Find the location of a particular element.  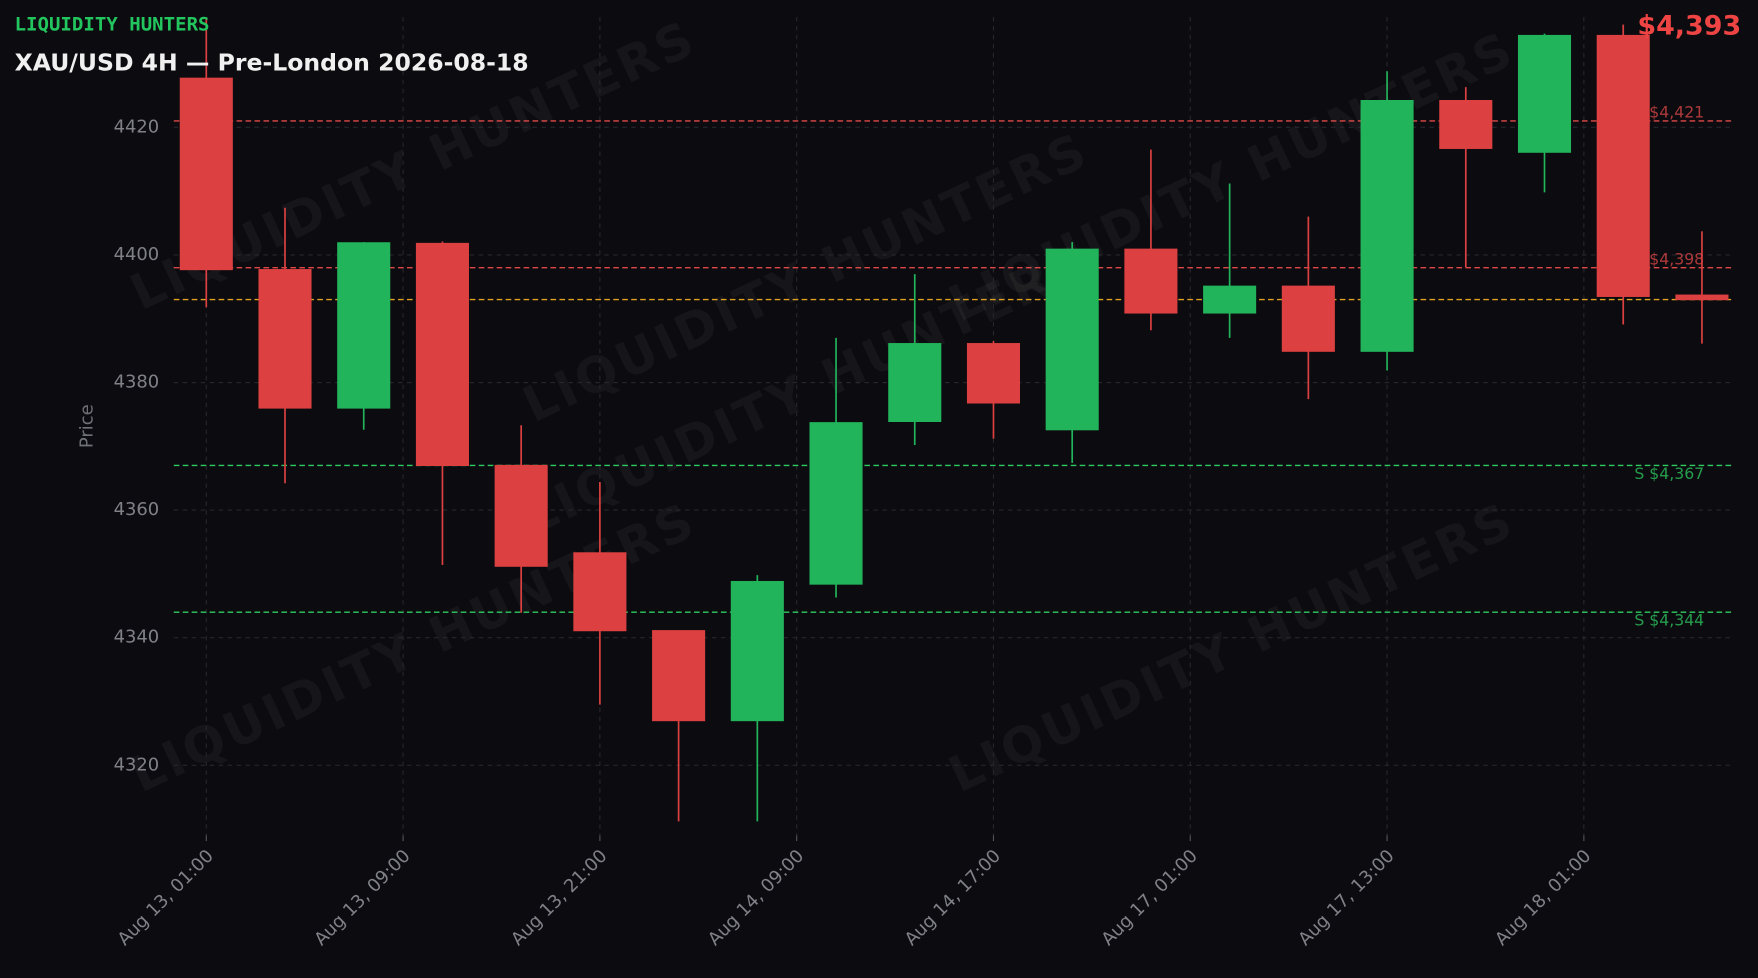

level-label: R $4,398 is located at coordinates (1668, 258).